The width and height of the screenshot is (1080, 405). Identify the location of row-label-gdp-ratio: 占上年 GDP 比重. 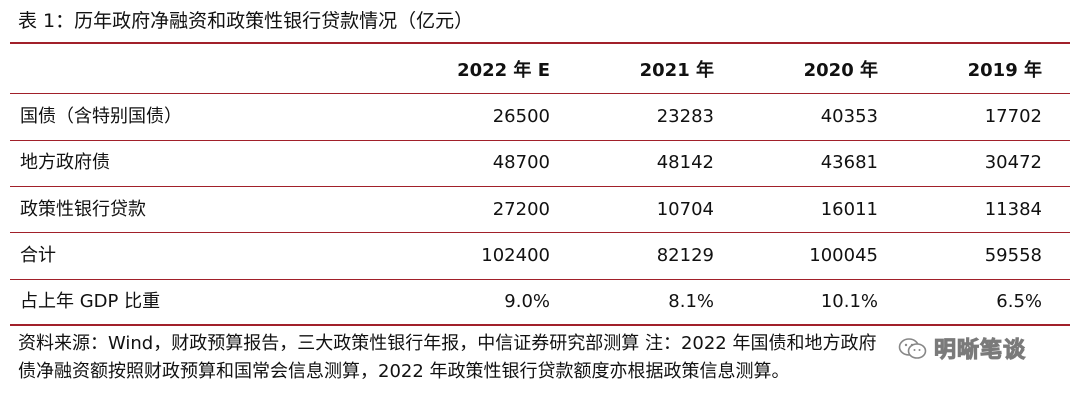
(90, 301).